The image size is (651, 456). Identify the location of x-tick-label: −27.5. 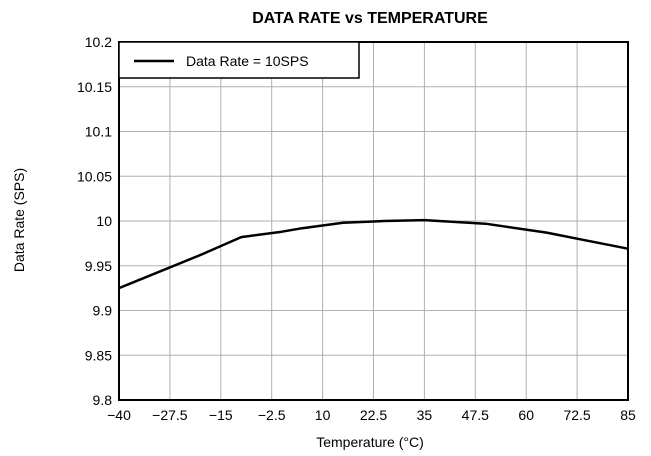
(170, 415).